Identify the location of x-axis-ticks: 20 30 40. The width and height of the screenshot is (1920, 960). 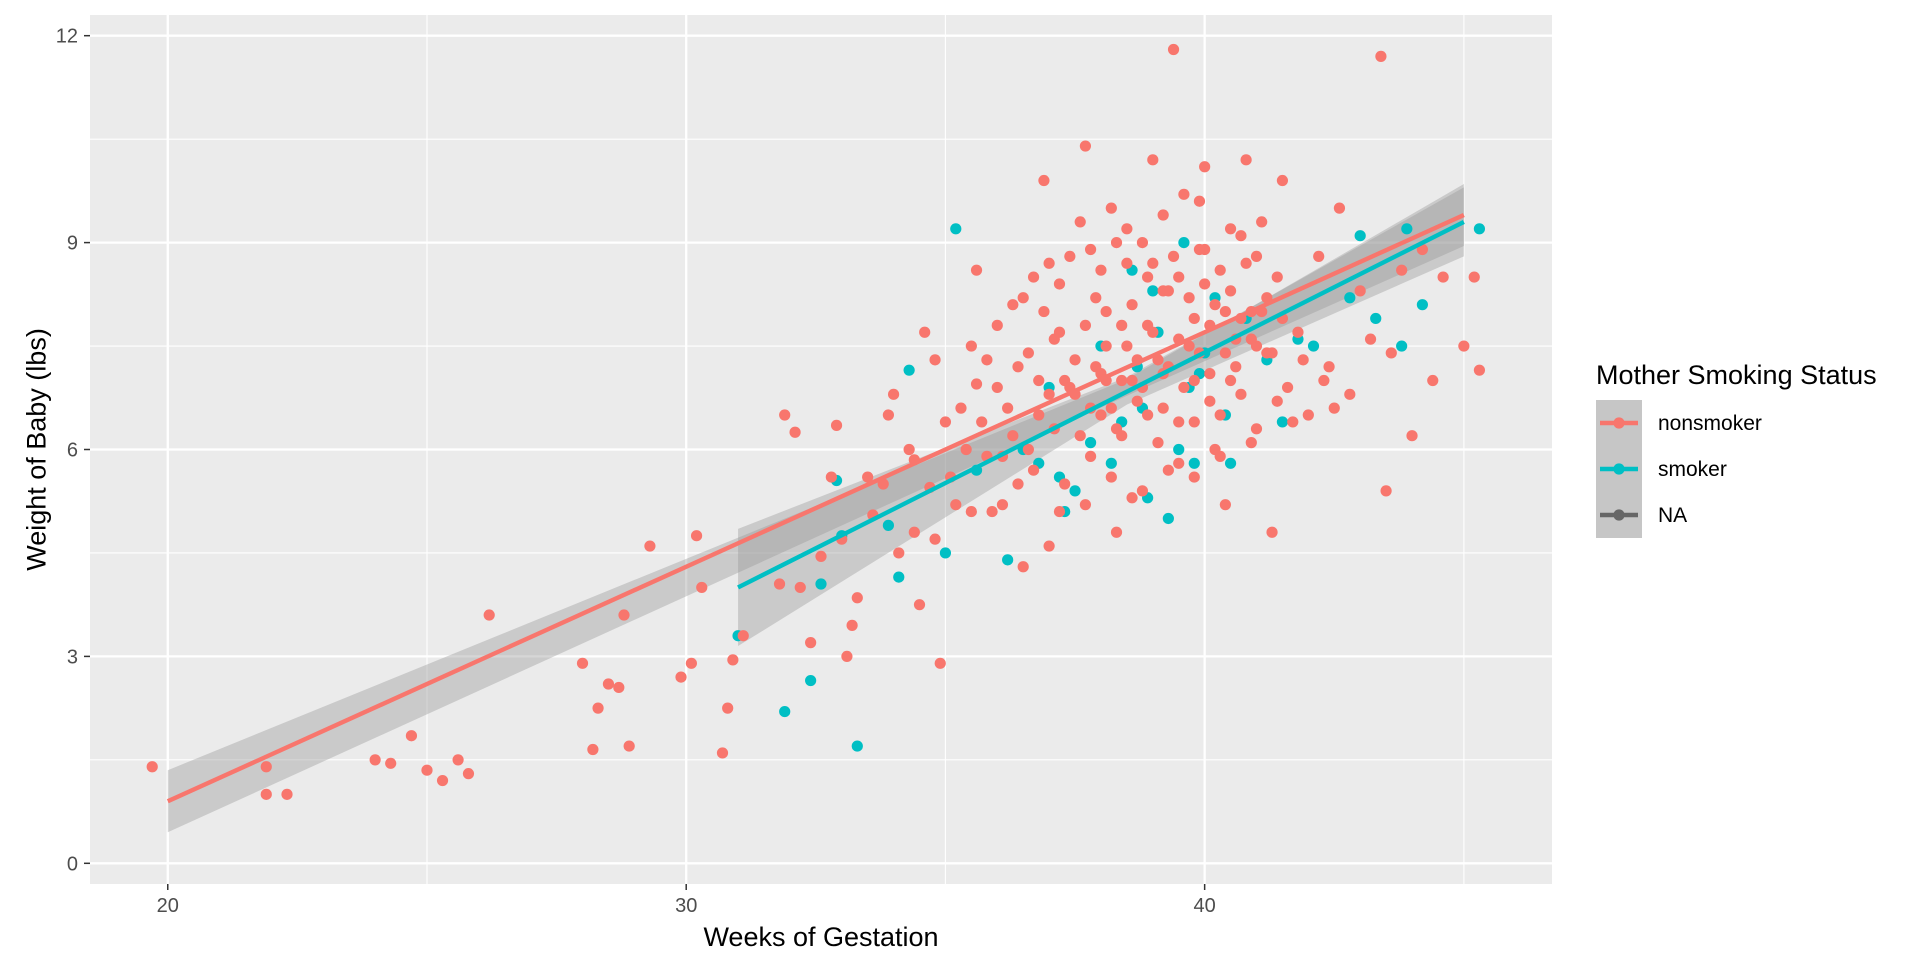
(686, 900).